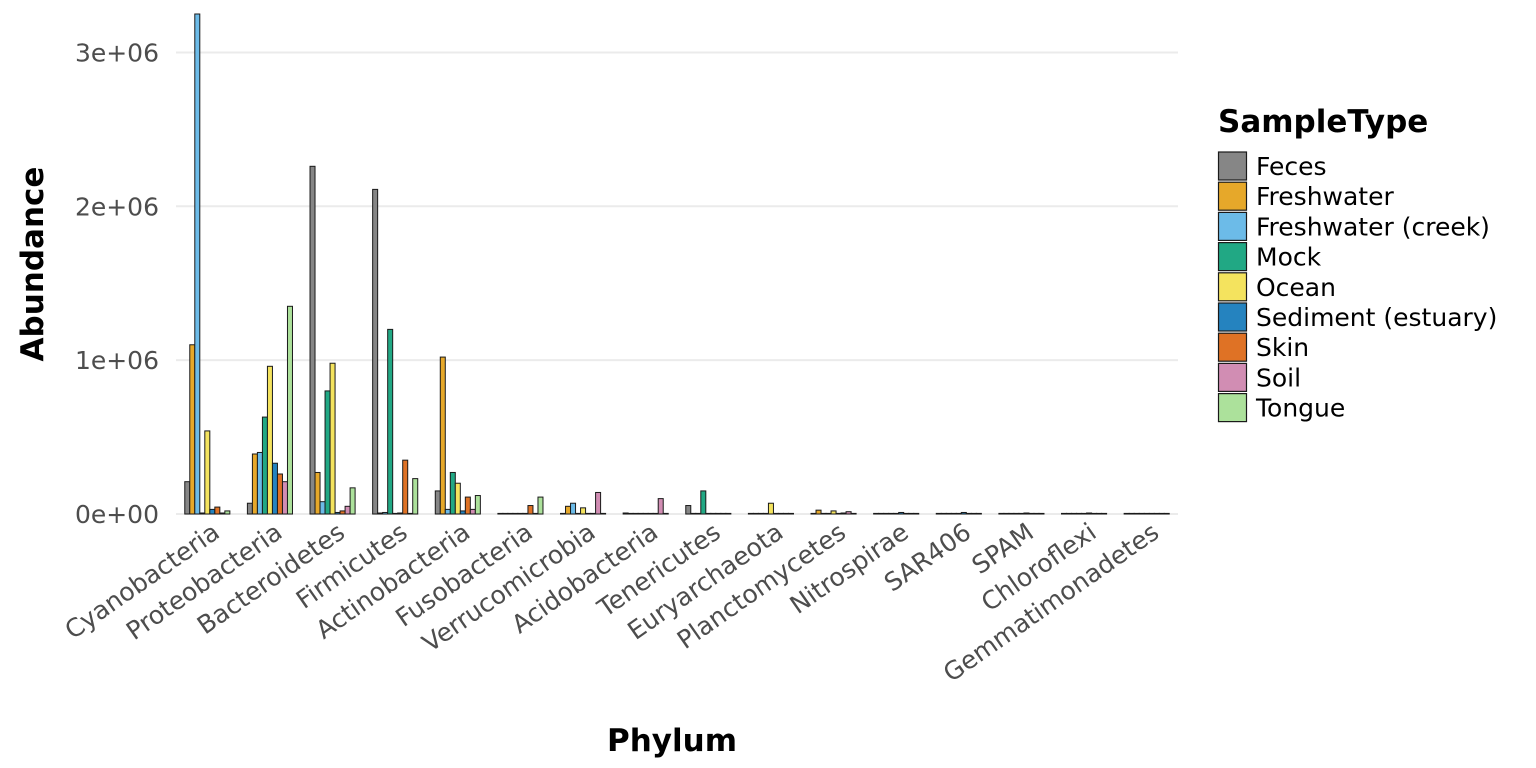 The image size is (1536, 768). Describe the element at coordinates (520, 513) in the screenshot. I see `bar-ocean-fusobacteria` at that location.